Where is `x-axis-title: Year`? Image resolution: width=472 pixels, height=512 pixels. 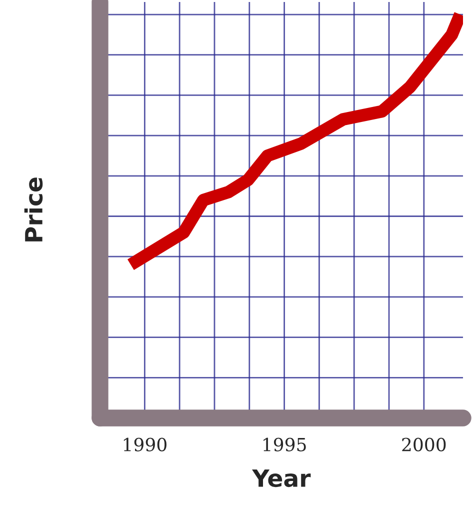
x-axis-title: Year is located at coordinates (281, 479).